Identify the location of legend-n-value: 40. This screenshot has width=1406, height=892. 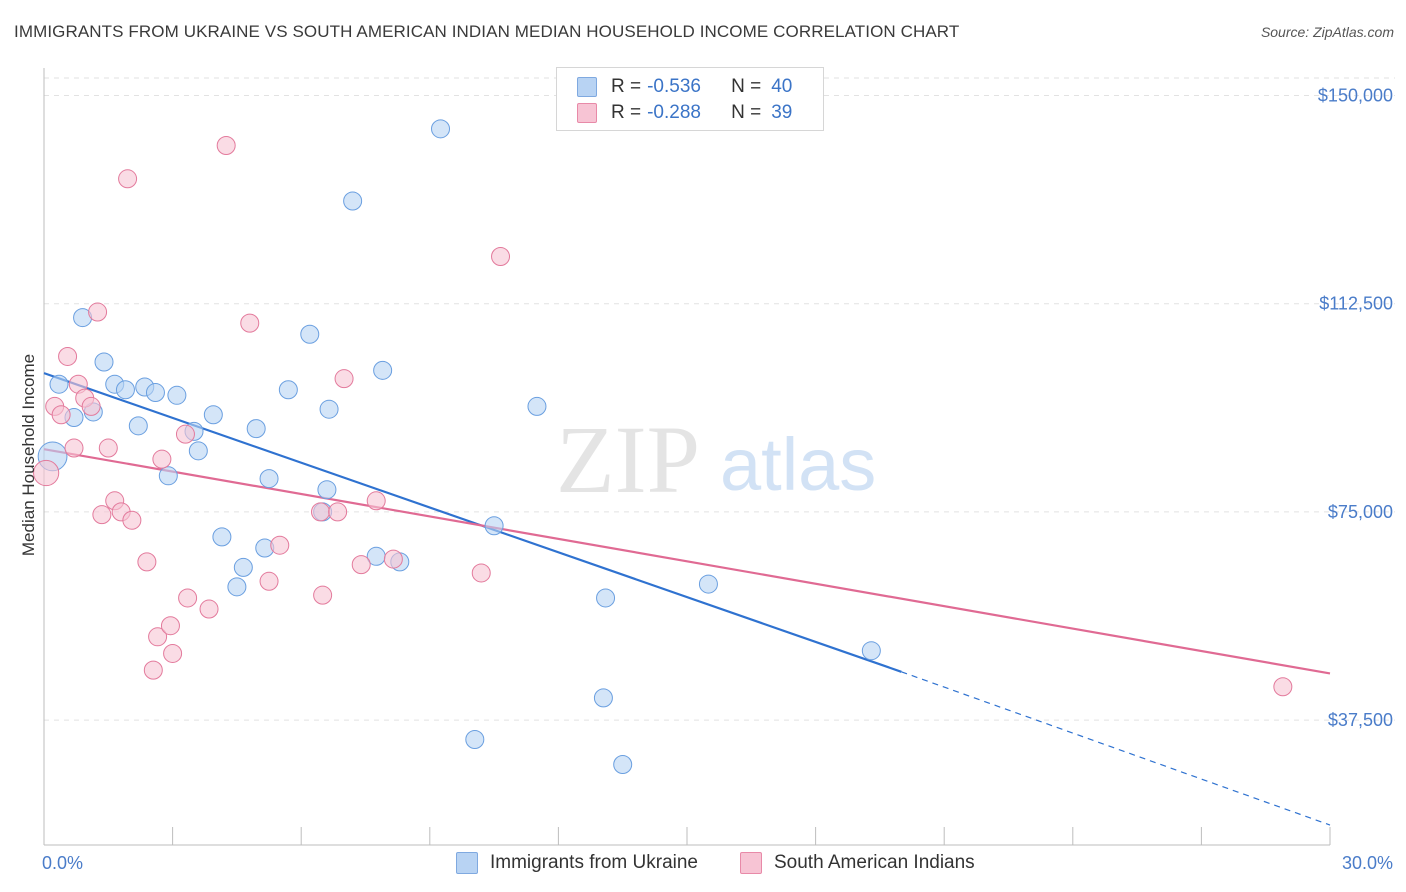
(782, 86).